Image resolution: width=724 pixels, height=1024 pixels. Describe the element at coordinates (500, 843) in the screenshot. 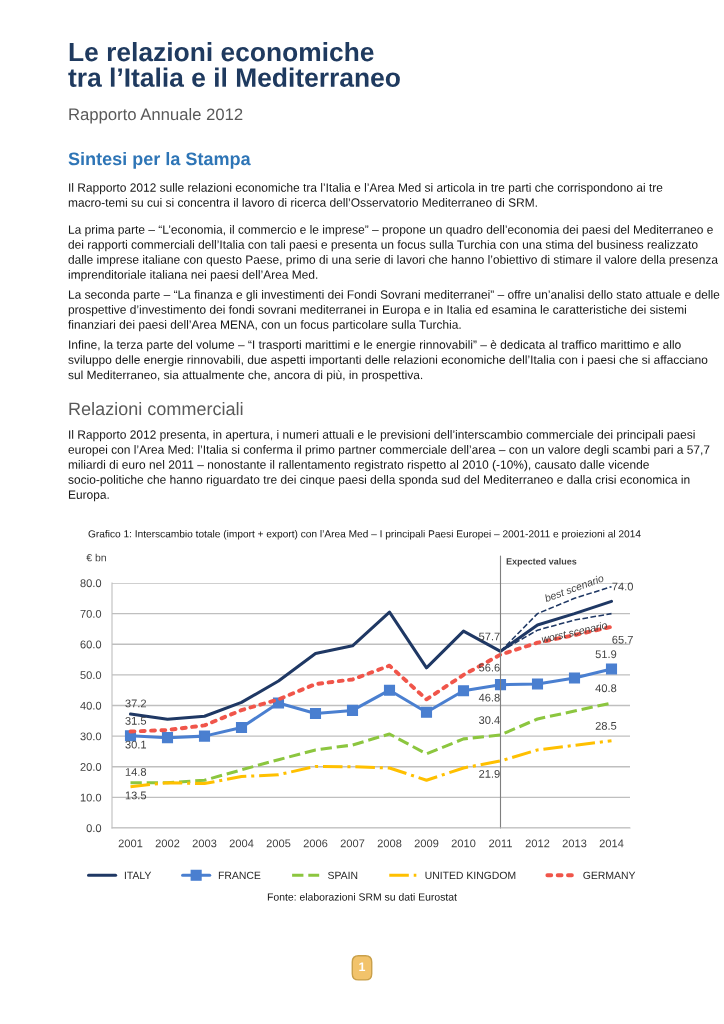

I see `x-tick-label: 2011` at that location.